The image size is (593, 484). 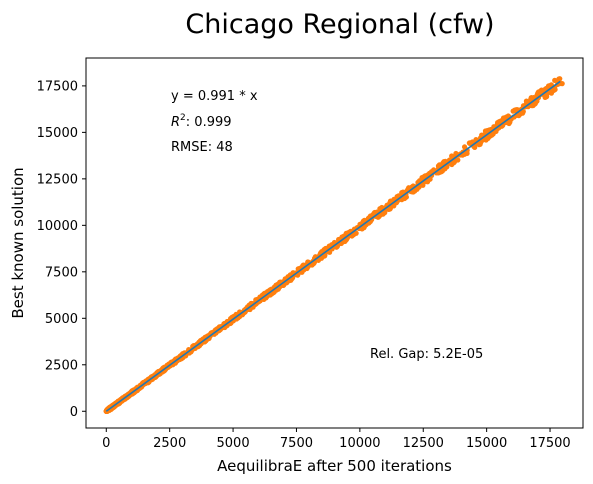 I want to click on y-tick-label: 12500, so click(x=57, y=179).